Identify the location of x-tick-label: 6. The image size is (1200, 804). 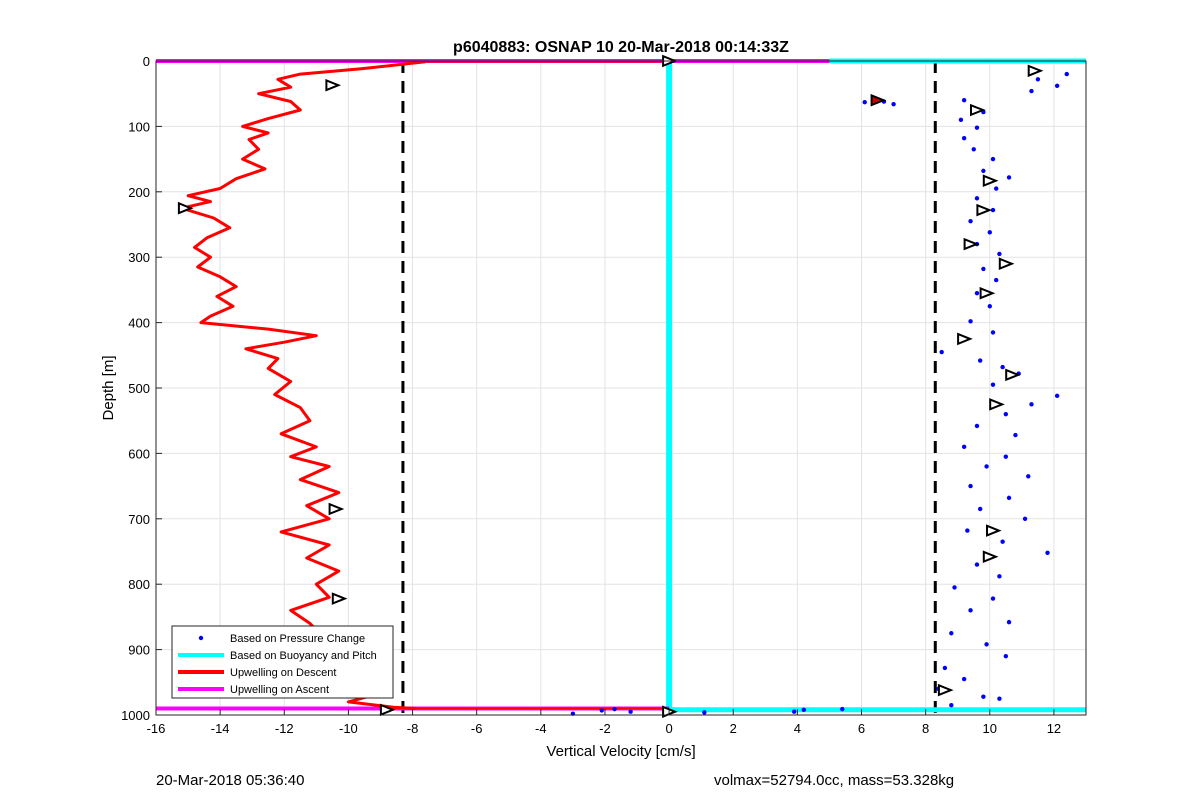
(861, 728).